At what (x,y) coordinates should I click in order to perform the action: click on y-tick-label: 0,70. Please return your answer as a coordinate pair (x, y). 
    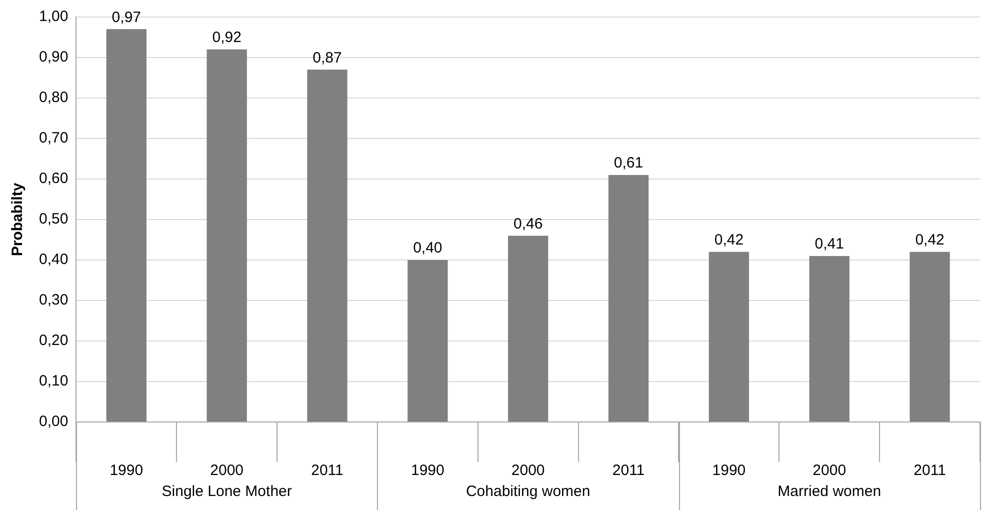
    Looking at the image, I should click on (53, 138).